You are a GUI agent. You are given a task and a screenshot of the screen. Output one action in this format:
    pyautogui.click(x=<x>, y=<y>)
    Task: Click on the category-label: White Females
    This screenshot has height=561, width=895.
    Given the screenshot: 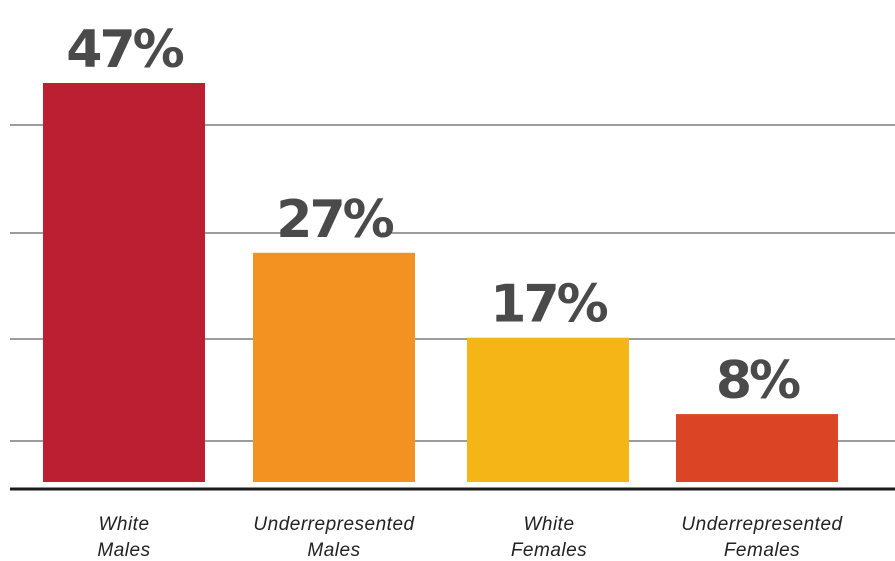 What is the action you would take?
    pyautogui.click(x=549, y=537)
    